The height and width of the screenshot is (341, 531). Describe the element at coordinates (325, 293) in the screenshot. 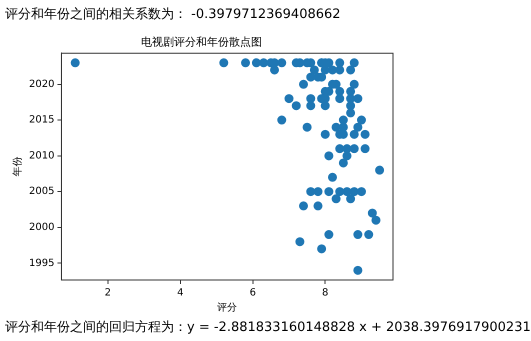

I see `x-tick-label: 8` at that location.